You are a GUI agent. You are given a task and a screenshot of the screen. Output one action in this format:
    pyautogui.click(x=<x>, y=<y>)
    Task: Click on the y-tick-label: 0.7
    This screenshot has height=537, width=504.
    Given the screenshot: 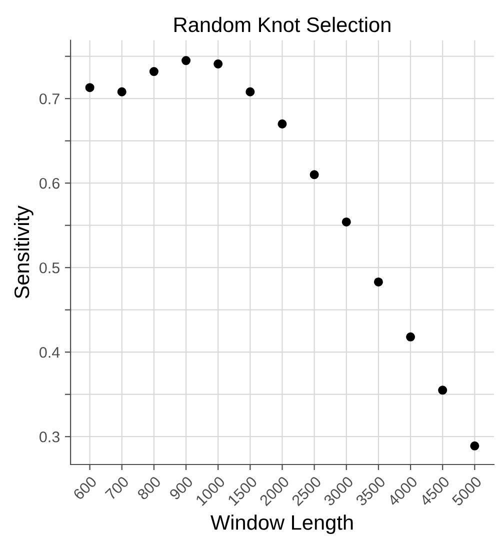 What is the action you would take?
    pyautogui.click(x=50, y=98)
    